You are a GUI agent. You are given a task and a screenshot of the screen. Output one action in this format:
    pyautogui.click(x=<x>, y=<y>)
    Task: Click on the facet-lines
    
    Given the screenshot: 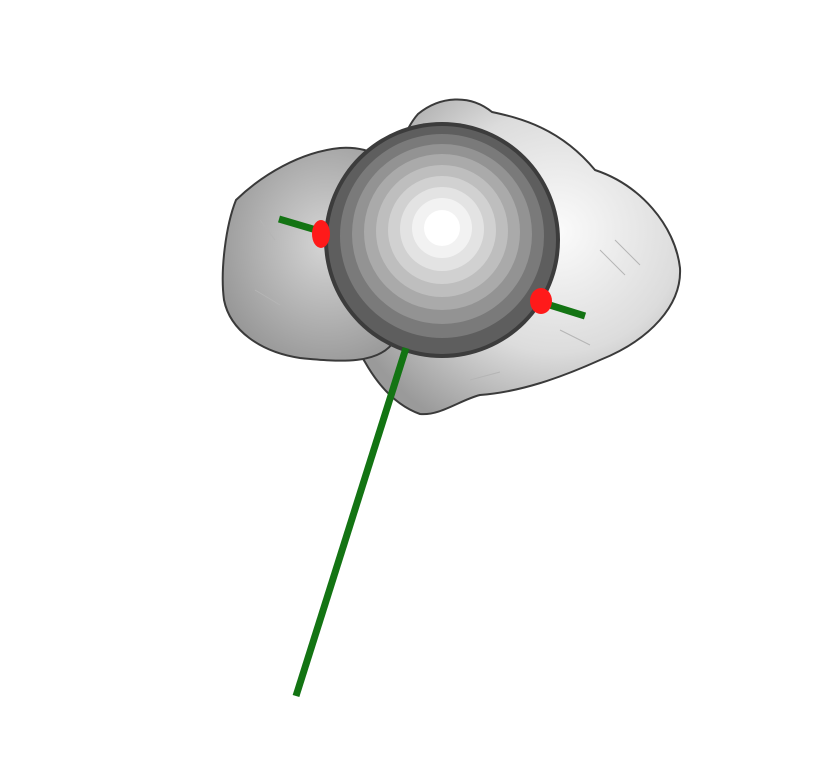 What is the action you would take?
    pyautogui.click(x=447, y=300)
    